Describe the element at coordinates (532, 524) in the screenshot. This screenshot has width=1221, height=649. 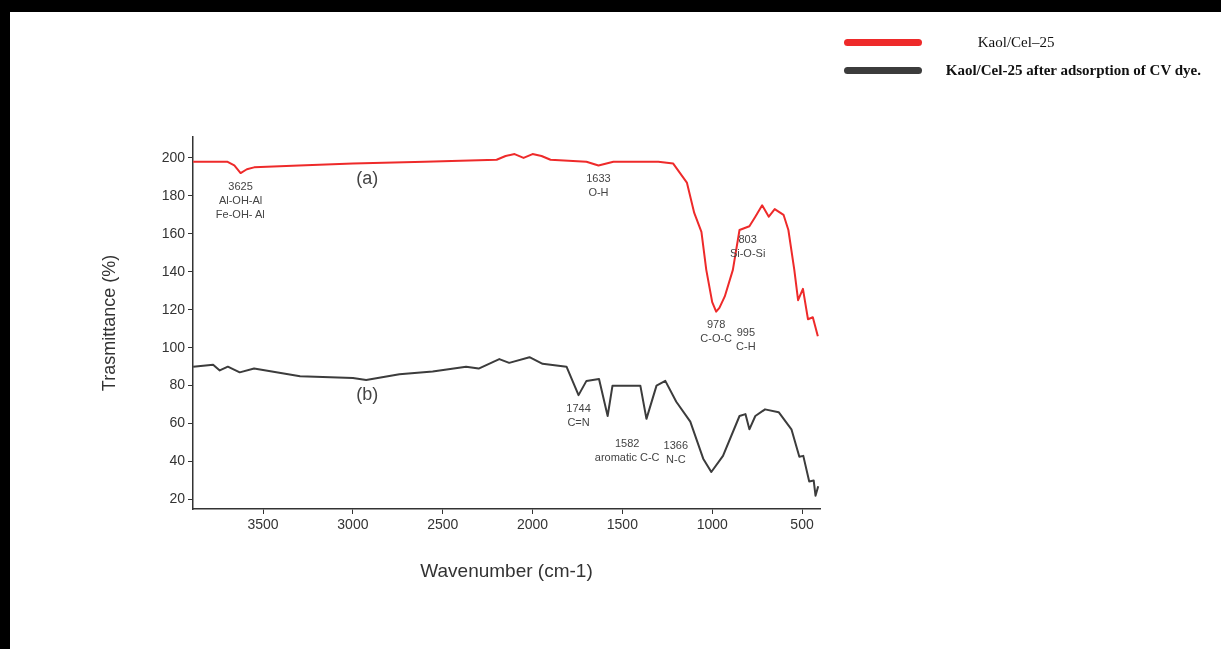
I see `x-tick-label: 2000` at that location.